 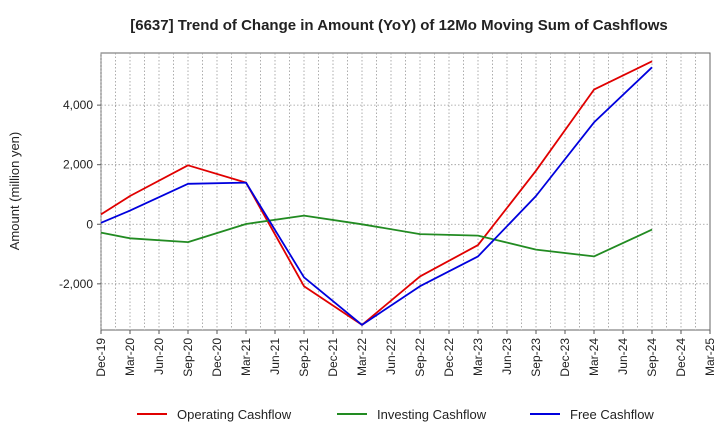 What do you see at coordinates (432, 414) in the screenshot?
I see `legend-label-investing-cashflow: Investing Cashflow` at bounding box center [432, 414].